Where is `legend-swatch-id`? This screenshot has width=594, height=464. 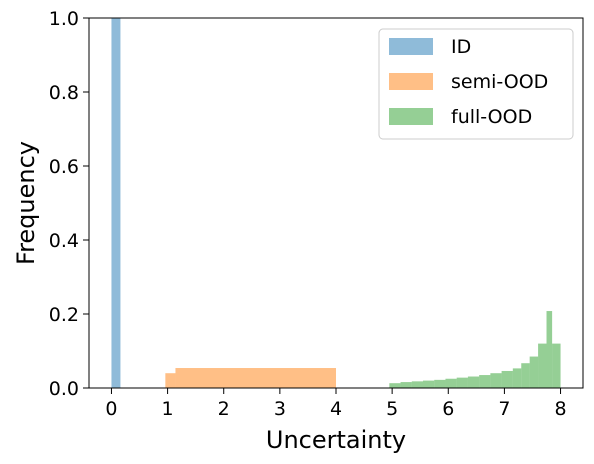
legend-swatch-id is located at coordinates (411, 46).